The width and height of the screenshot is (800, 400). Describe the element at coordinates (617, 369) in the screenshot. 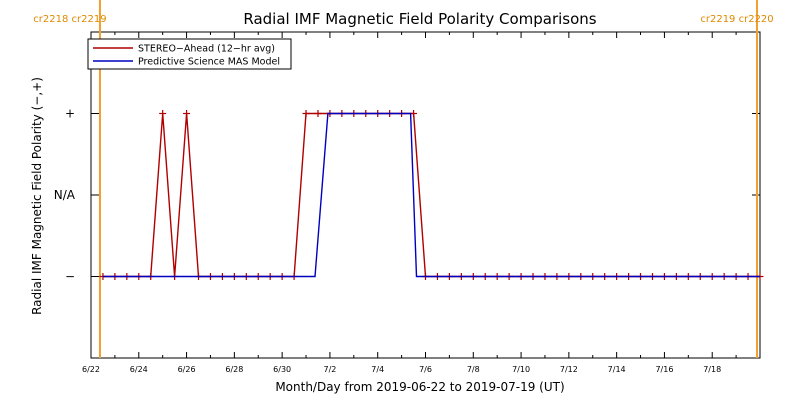

I see `x-tick-label: 7/14` at that location.